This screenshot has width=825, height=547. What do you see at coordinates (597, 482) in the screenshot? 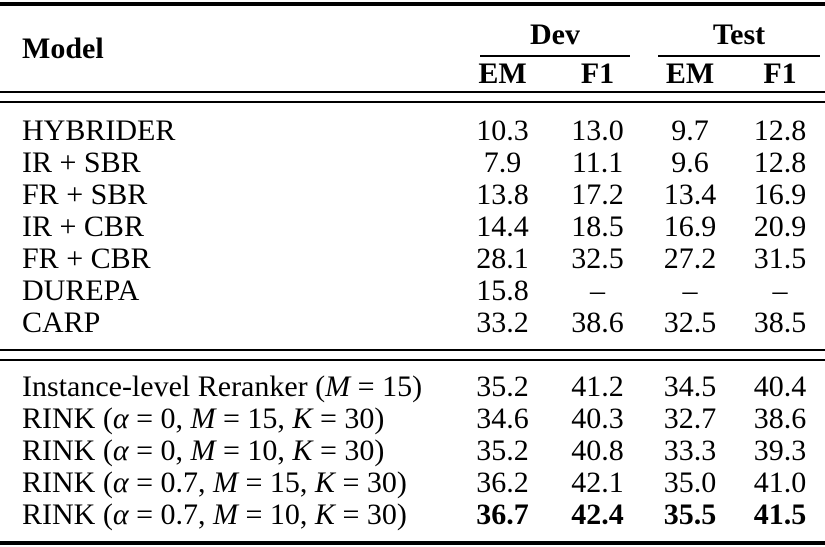
I see `value-cell: 42.1` at bounding box center [597, 482].